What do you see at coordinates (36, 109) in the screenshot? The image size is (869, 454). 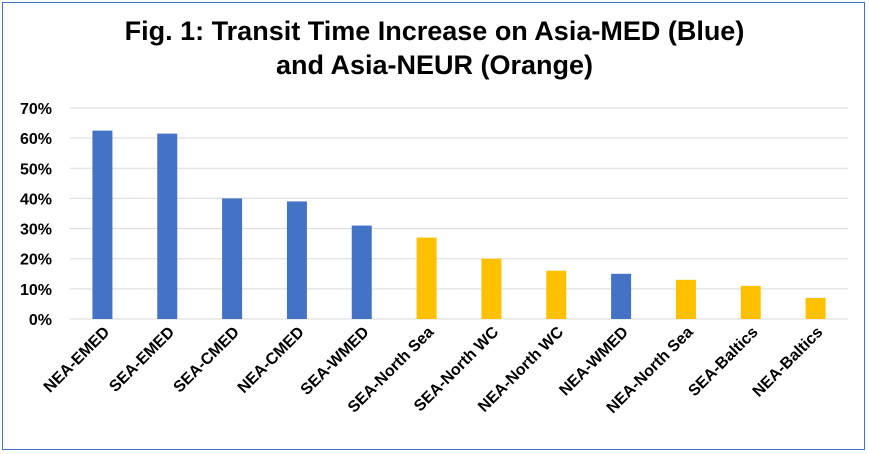 I see `y-tick-label: 70%` at bounding box center [36, 109].